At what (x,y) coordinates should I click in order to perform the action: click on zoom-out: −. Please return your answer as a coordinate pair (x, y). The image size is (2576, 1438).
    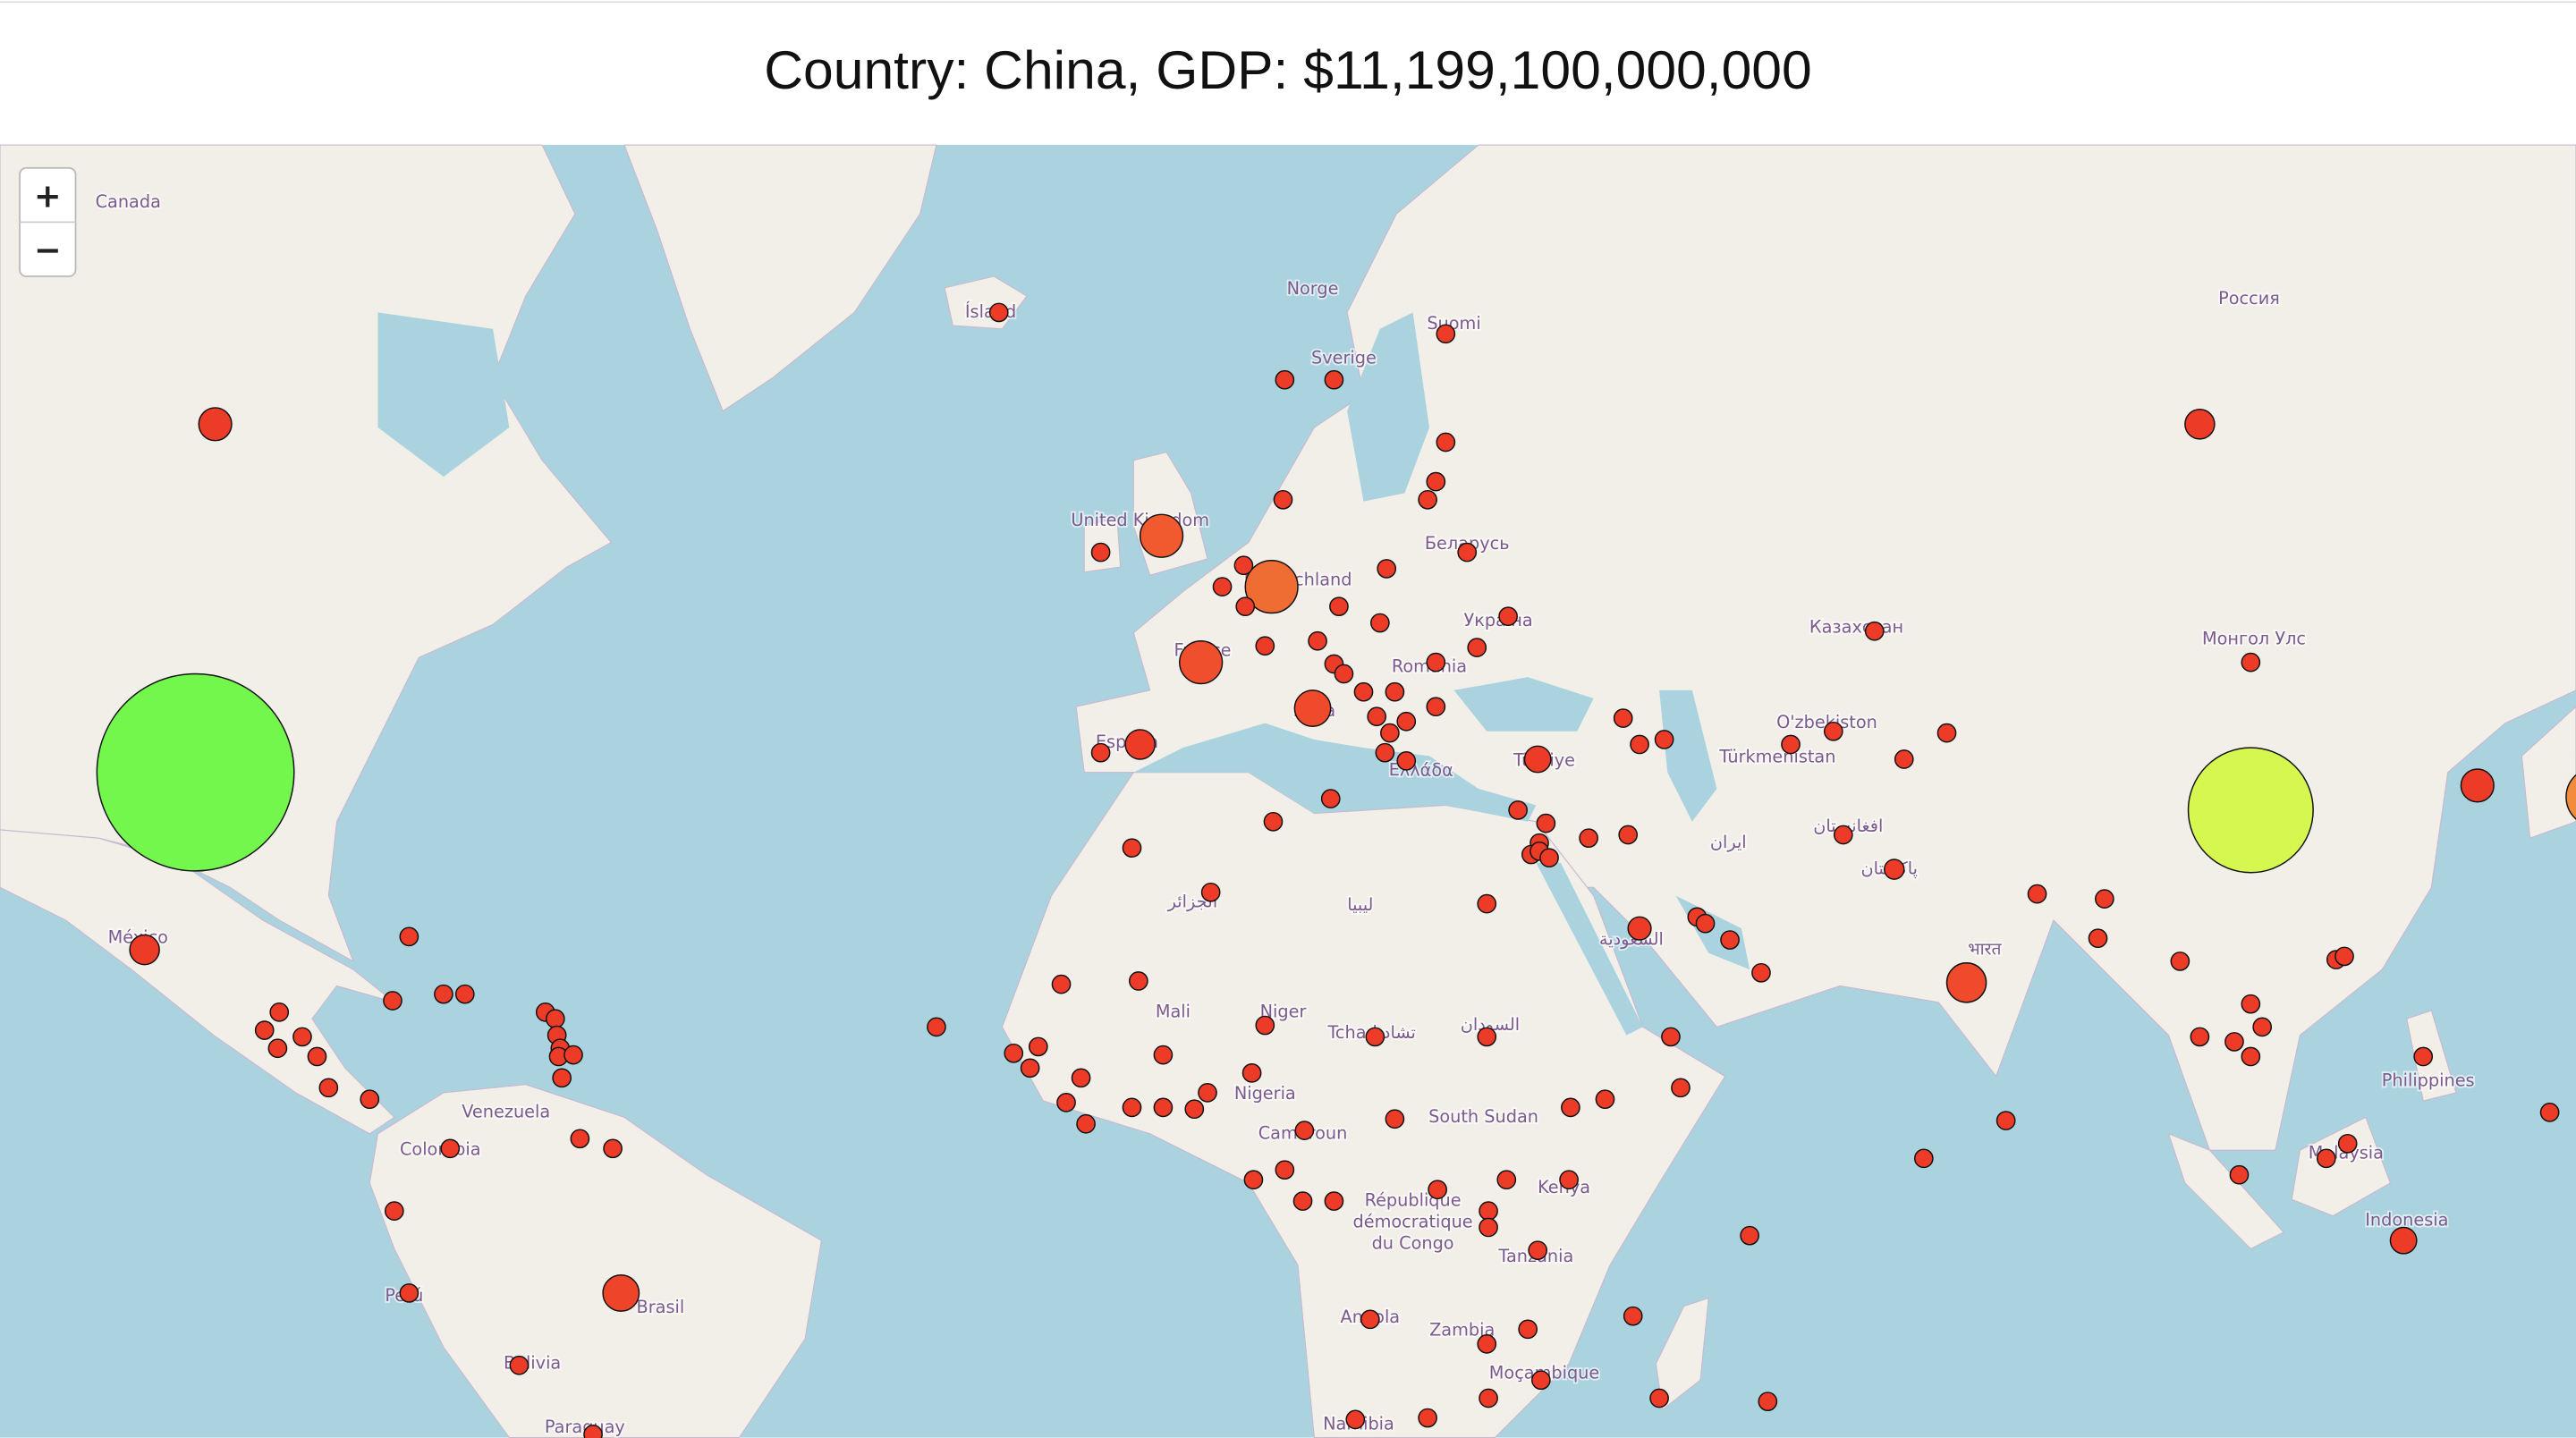
    Looking at the image, I should click on (48, 250).